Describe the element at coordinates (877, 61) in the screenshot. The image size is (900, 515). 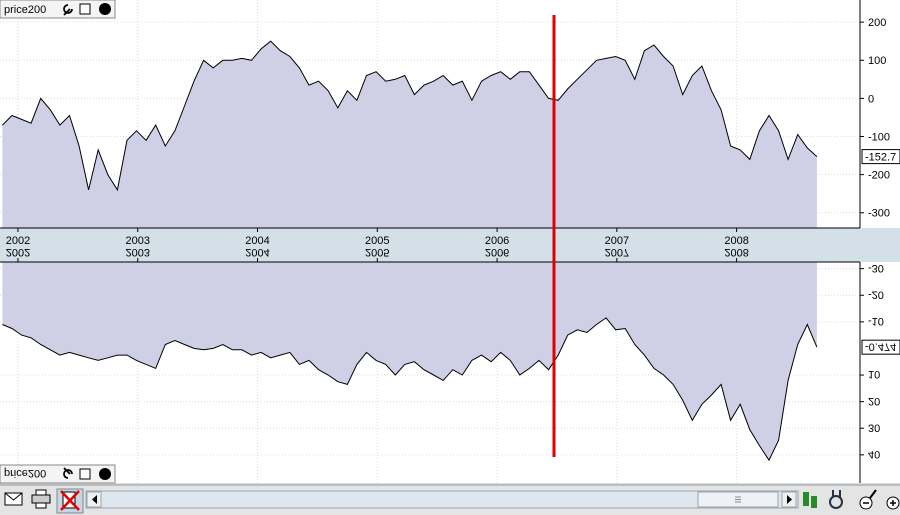
I see `y-tick-label: 100` at that location.